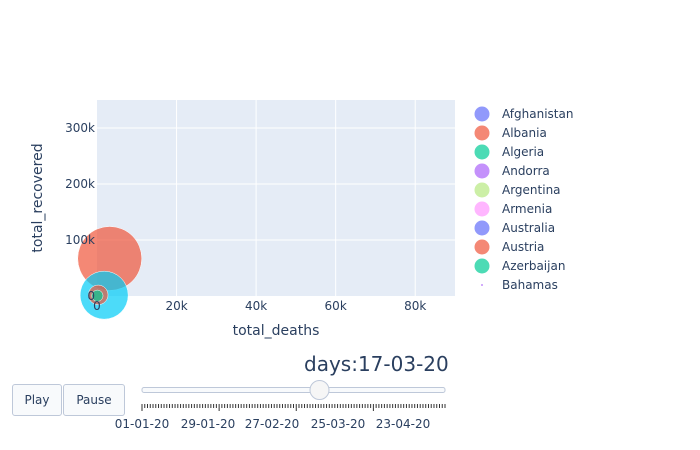  I want to click on y-tick-label: 300k, so click(80, 128).